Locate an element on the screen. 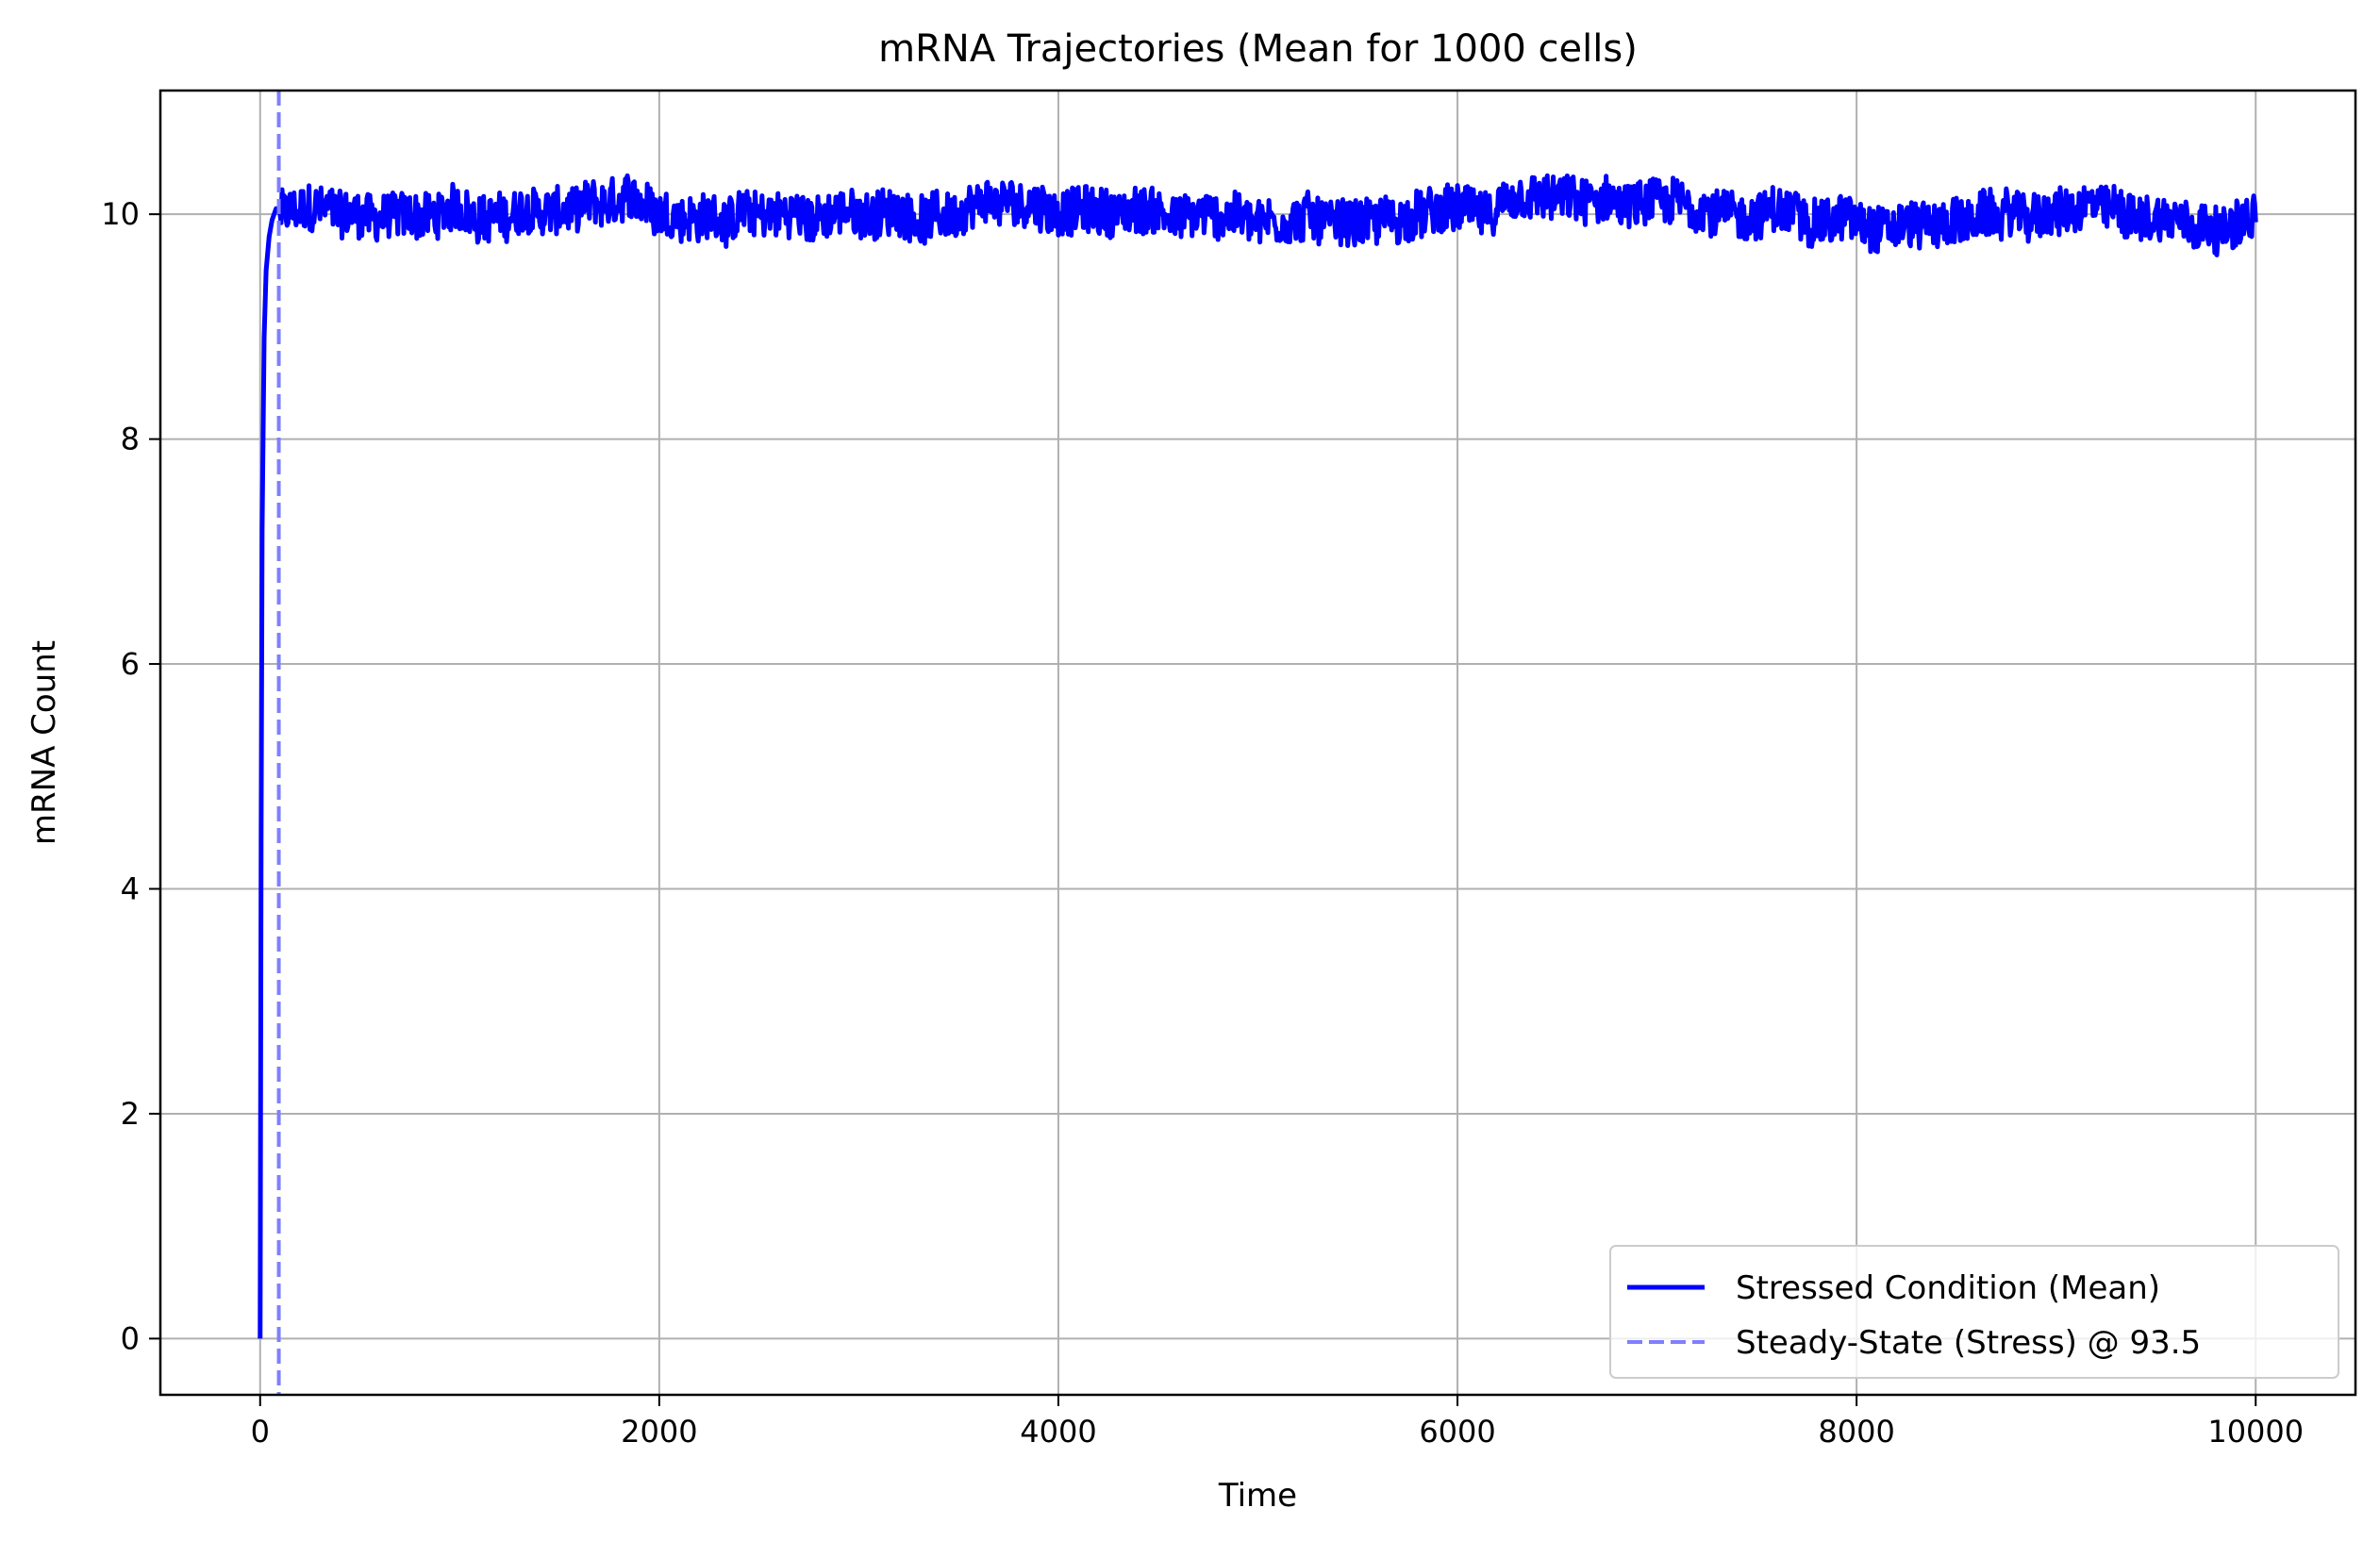 Image resolution: width=2380 pixels, height=1541 pixels. y-tick-label: 2 is located at coordinates (130, 1114).